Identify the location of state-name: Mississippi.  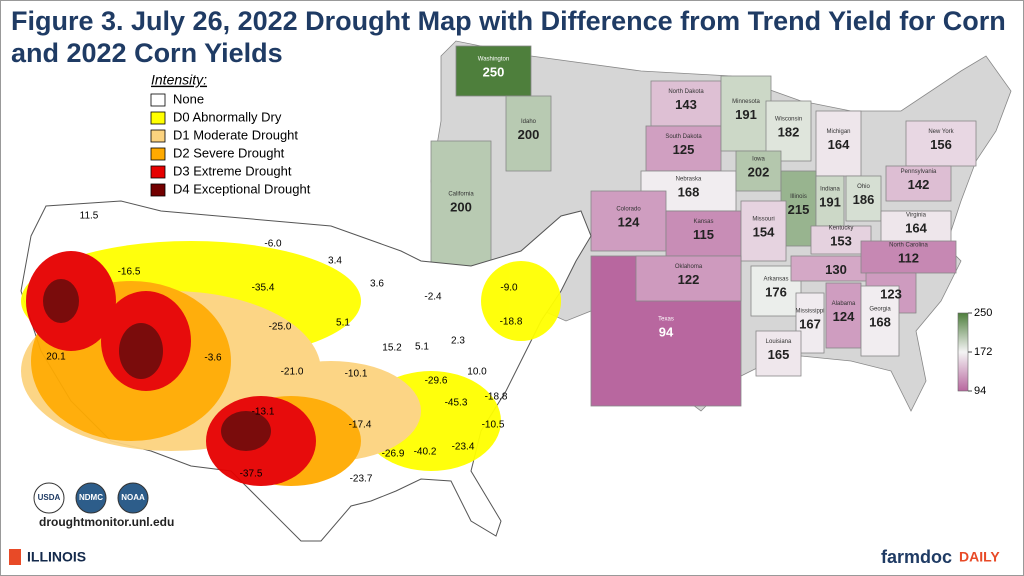
(809, 312).